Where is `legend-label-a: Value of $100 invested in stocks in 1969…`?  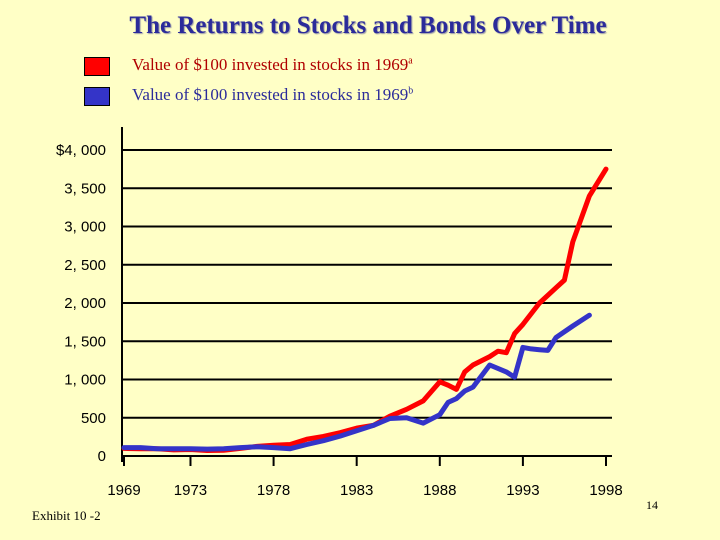 legend-label-a: Value of $100 invested in stocks in 1969… is located at coordinates (272, 65).